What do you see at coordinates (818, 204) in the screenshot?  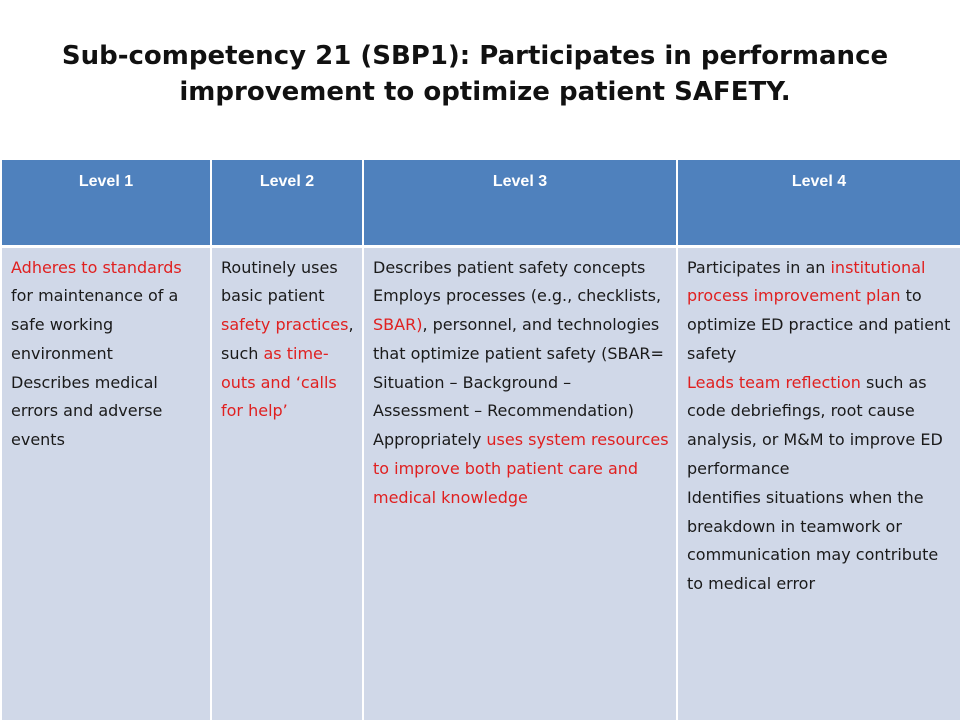 I see `header-level-4: Level 4` at bounding box center [818, 204].